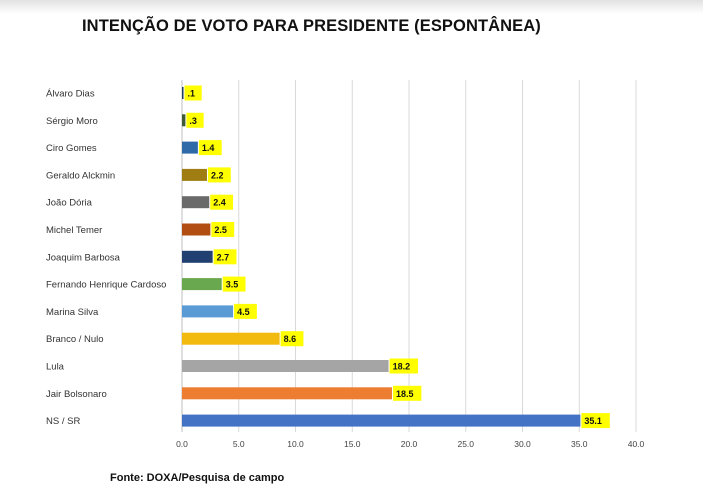 The height and width of the screenshot is (499, 703). Describe the element at coordinates (593, 421) in the screenshot. I see `data-label: 35.1` at that location.